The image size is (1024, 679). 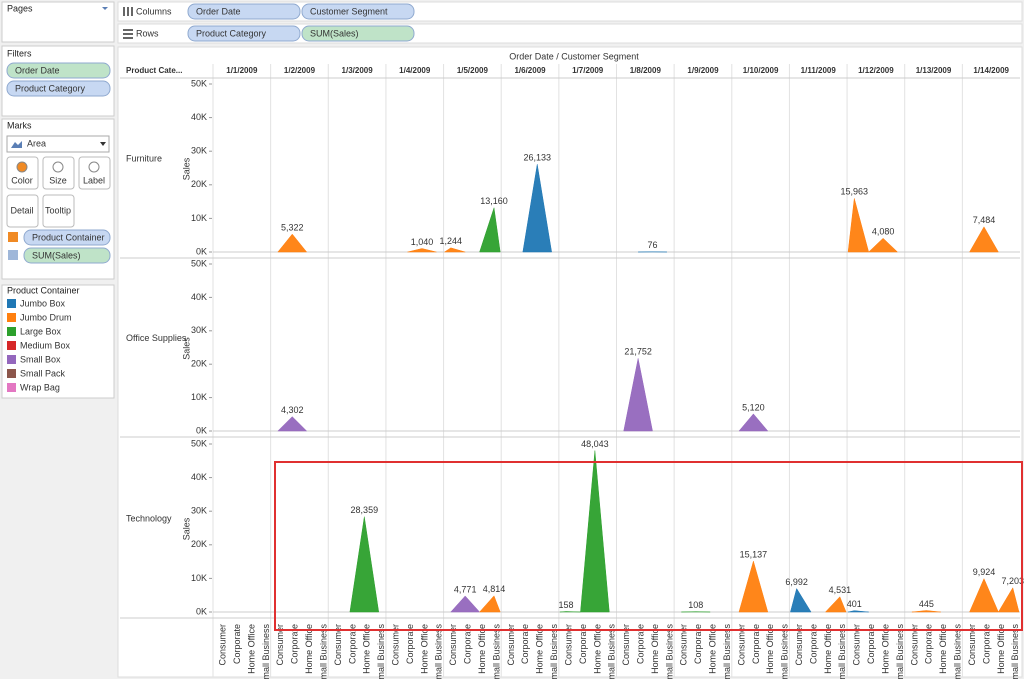 I want to click on date-header: 1/14/2009, so click(x=991, y=70).